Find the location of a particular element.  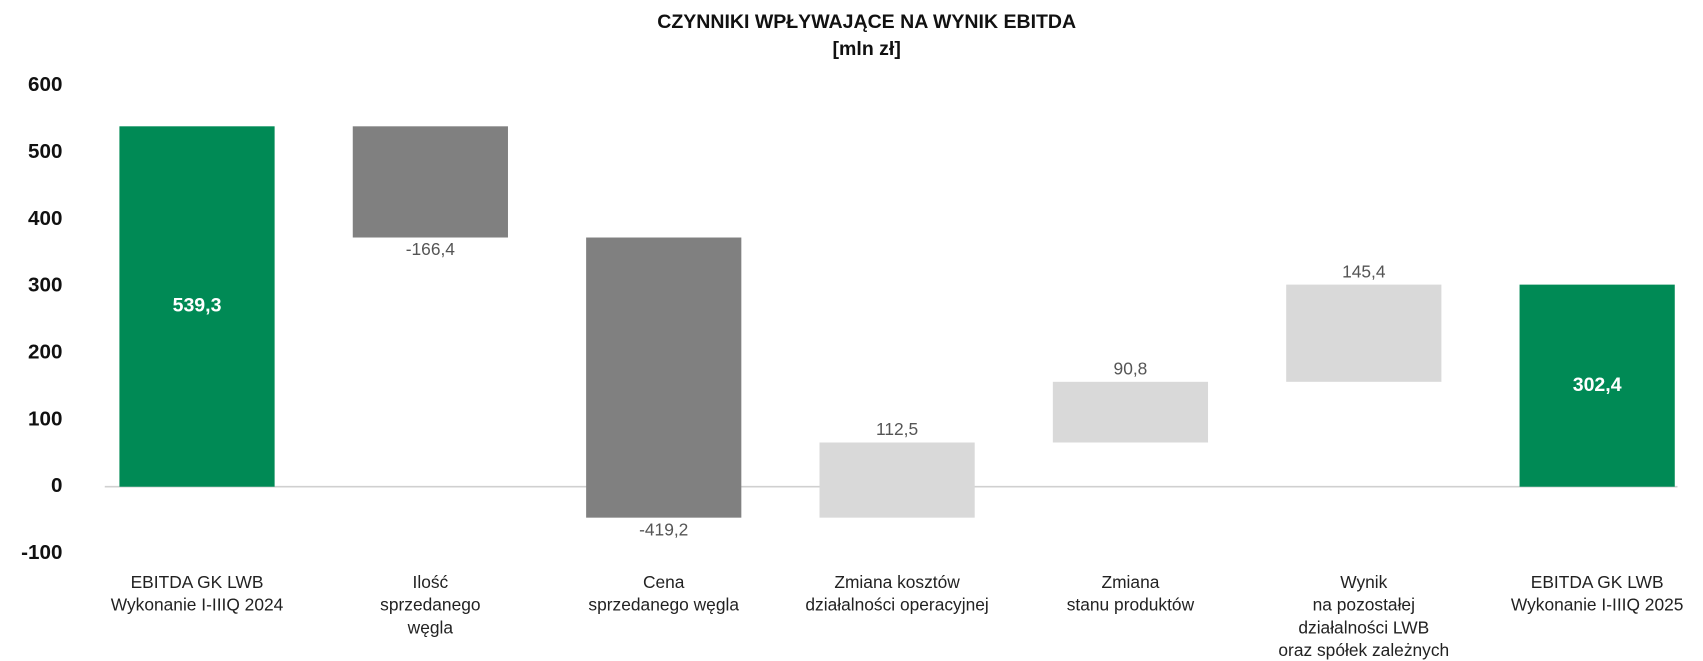

y-tick-label: -100 is located at coordinates (41, 552).